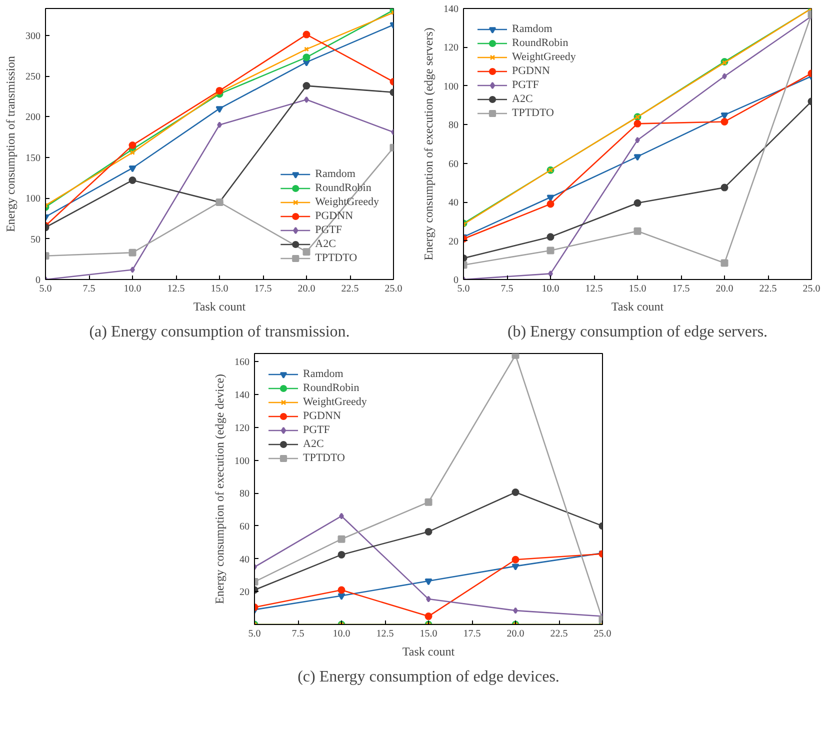  I want to click on y-axis-title: Energy consumption of execution (edge device), so click(219, 489).